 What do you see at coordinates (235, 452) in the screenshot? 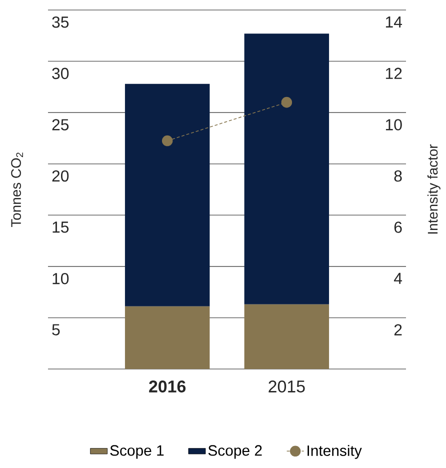
I see `legend-label: Scope 2` at bounding box center [235, 452].